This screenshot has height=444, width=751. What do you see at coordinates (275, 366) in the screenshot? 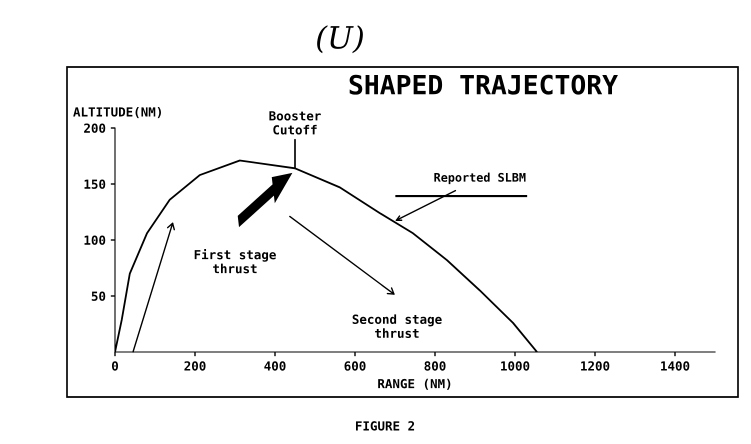
I see `x-tick-label: 400` at bounding box center [275, 366].